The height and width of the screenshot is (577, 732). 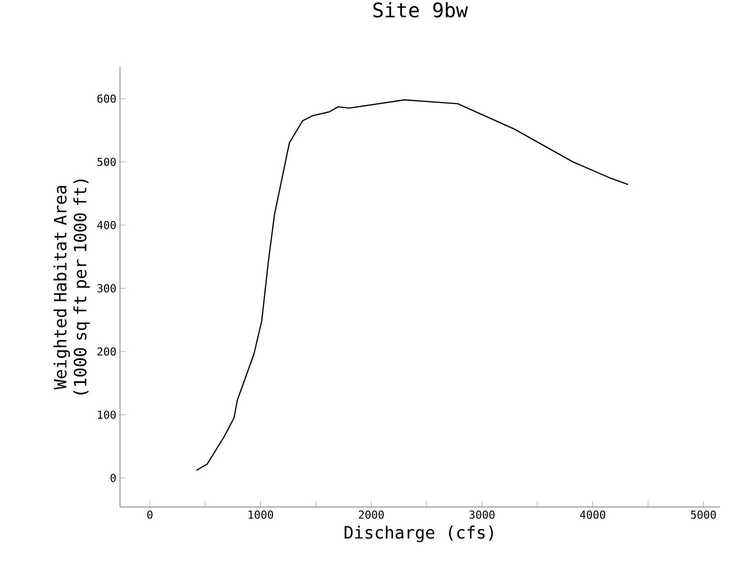 What do you see at coordinates (107, 351) in the screenshot?
I see `y-tick-label: 200` at bounding box center [107, 351].